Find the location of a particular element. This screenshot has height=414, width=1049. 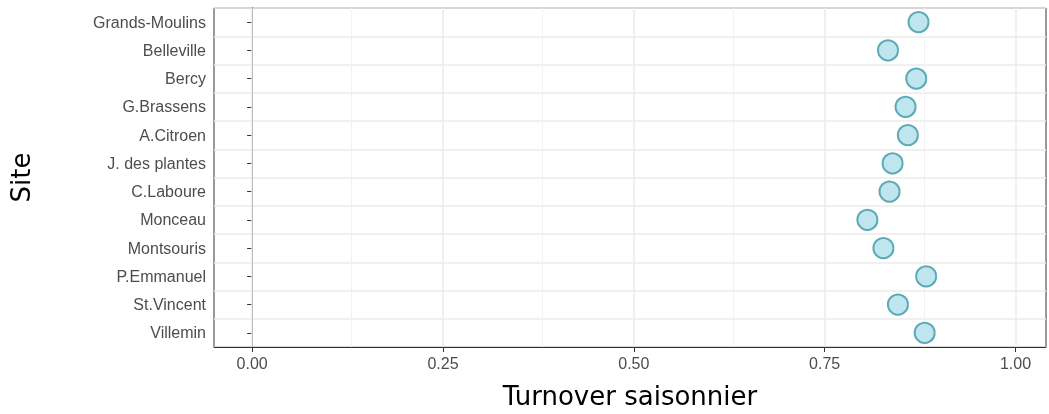

y-tick-label: Belleville is located at coordinates (174, 50).